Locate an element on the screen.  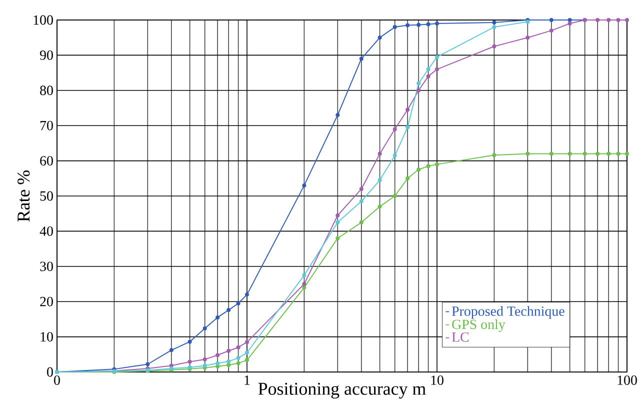
y-tick-label: 50 is located at coordinates (46, 196).